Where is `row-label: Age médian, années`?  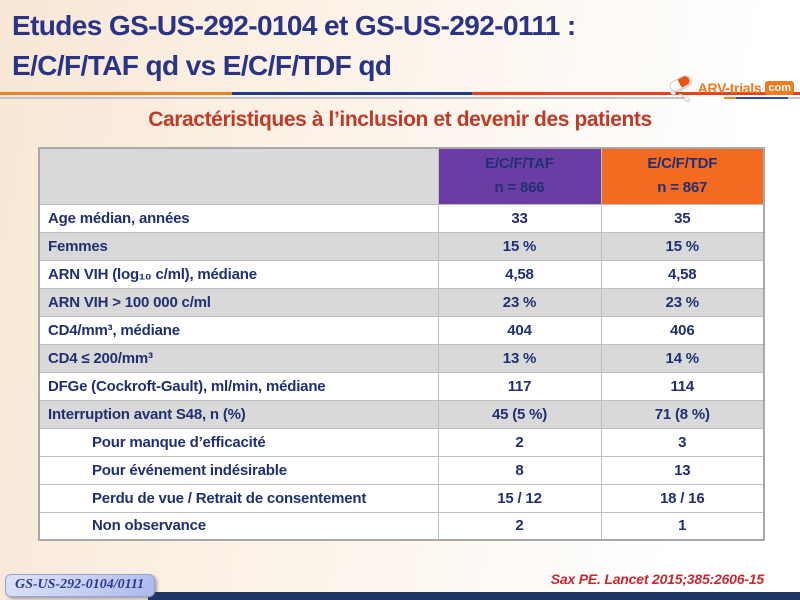
row-label: Age médian, années is located at coordinates (238, 218).